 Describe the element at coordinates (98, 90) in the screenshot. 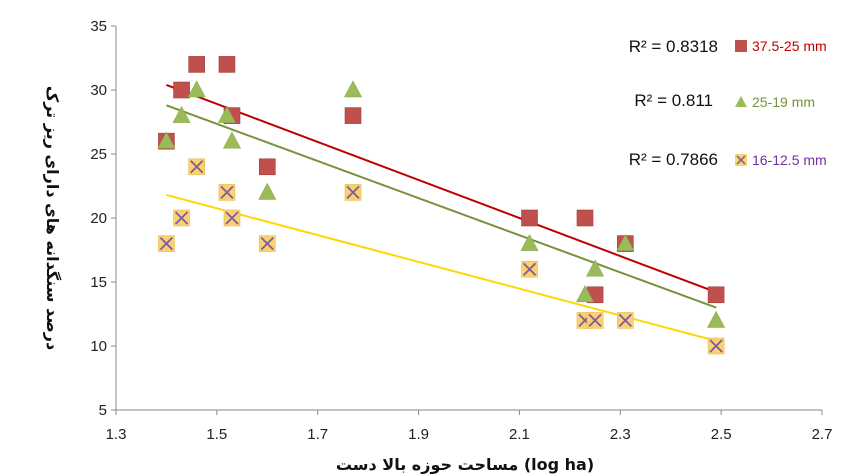

I see `y-tick-label: 30` at that location.